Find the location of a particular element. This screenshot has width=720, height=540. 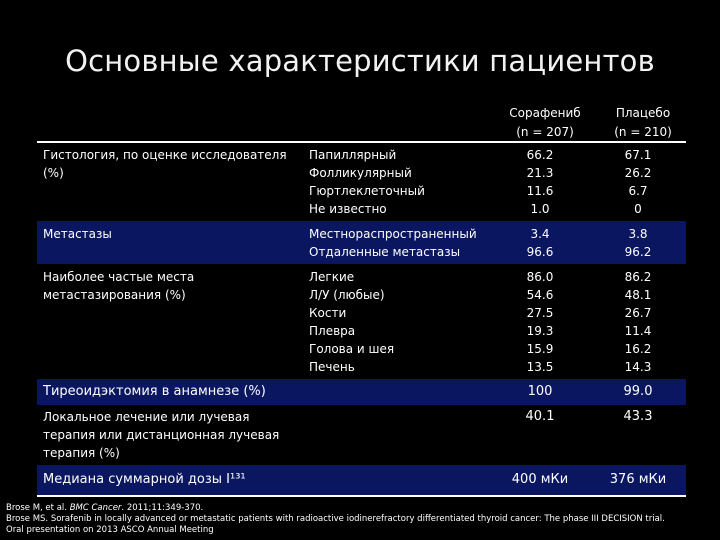

row-values-placebo: 3.8 96.2 is located at coordinates (638, 243).